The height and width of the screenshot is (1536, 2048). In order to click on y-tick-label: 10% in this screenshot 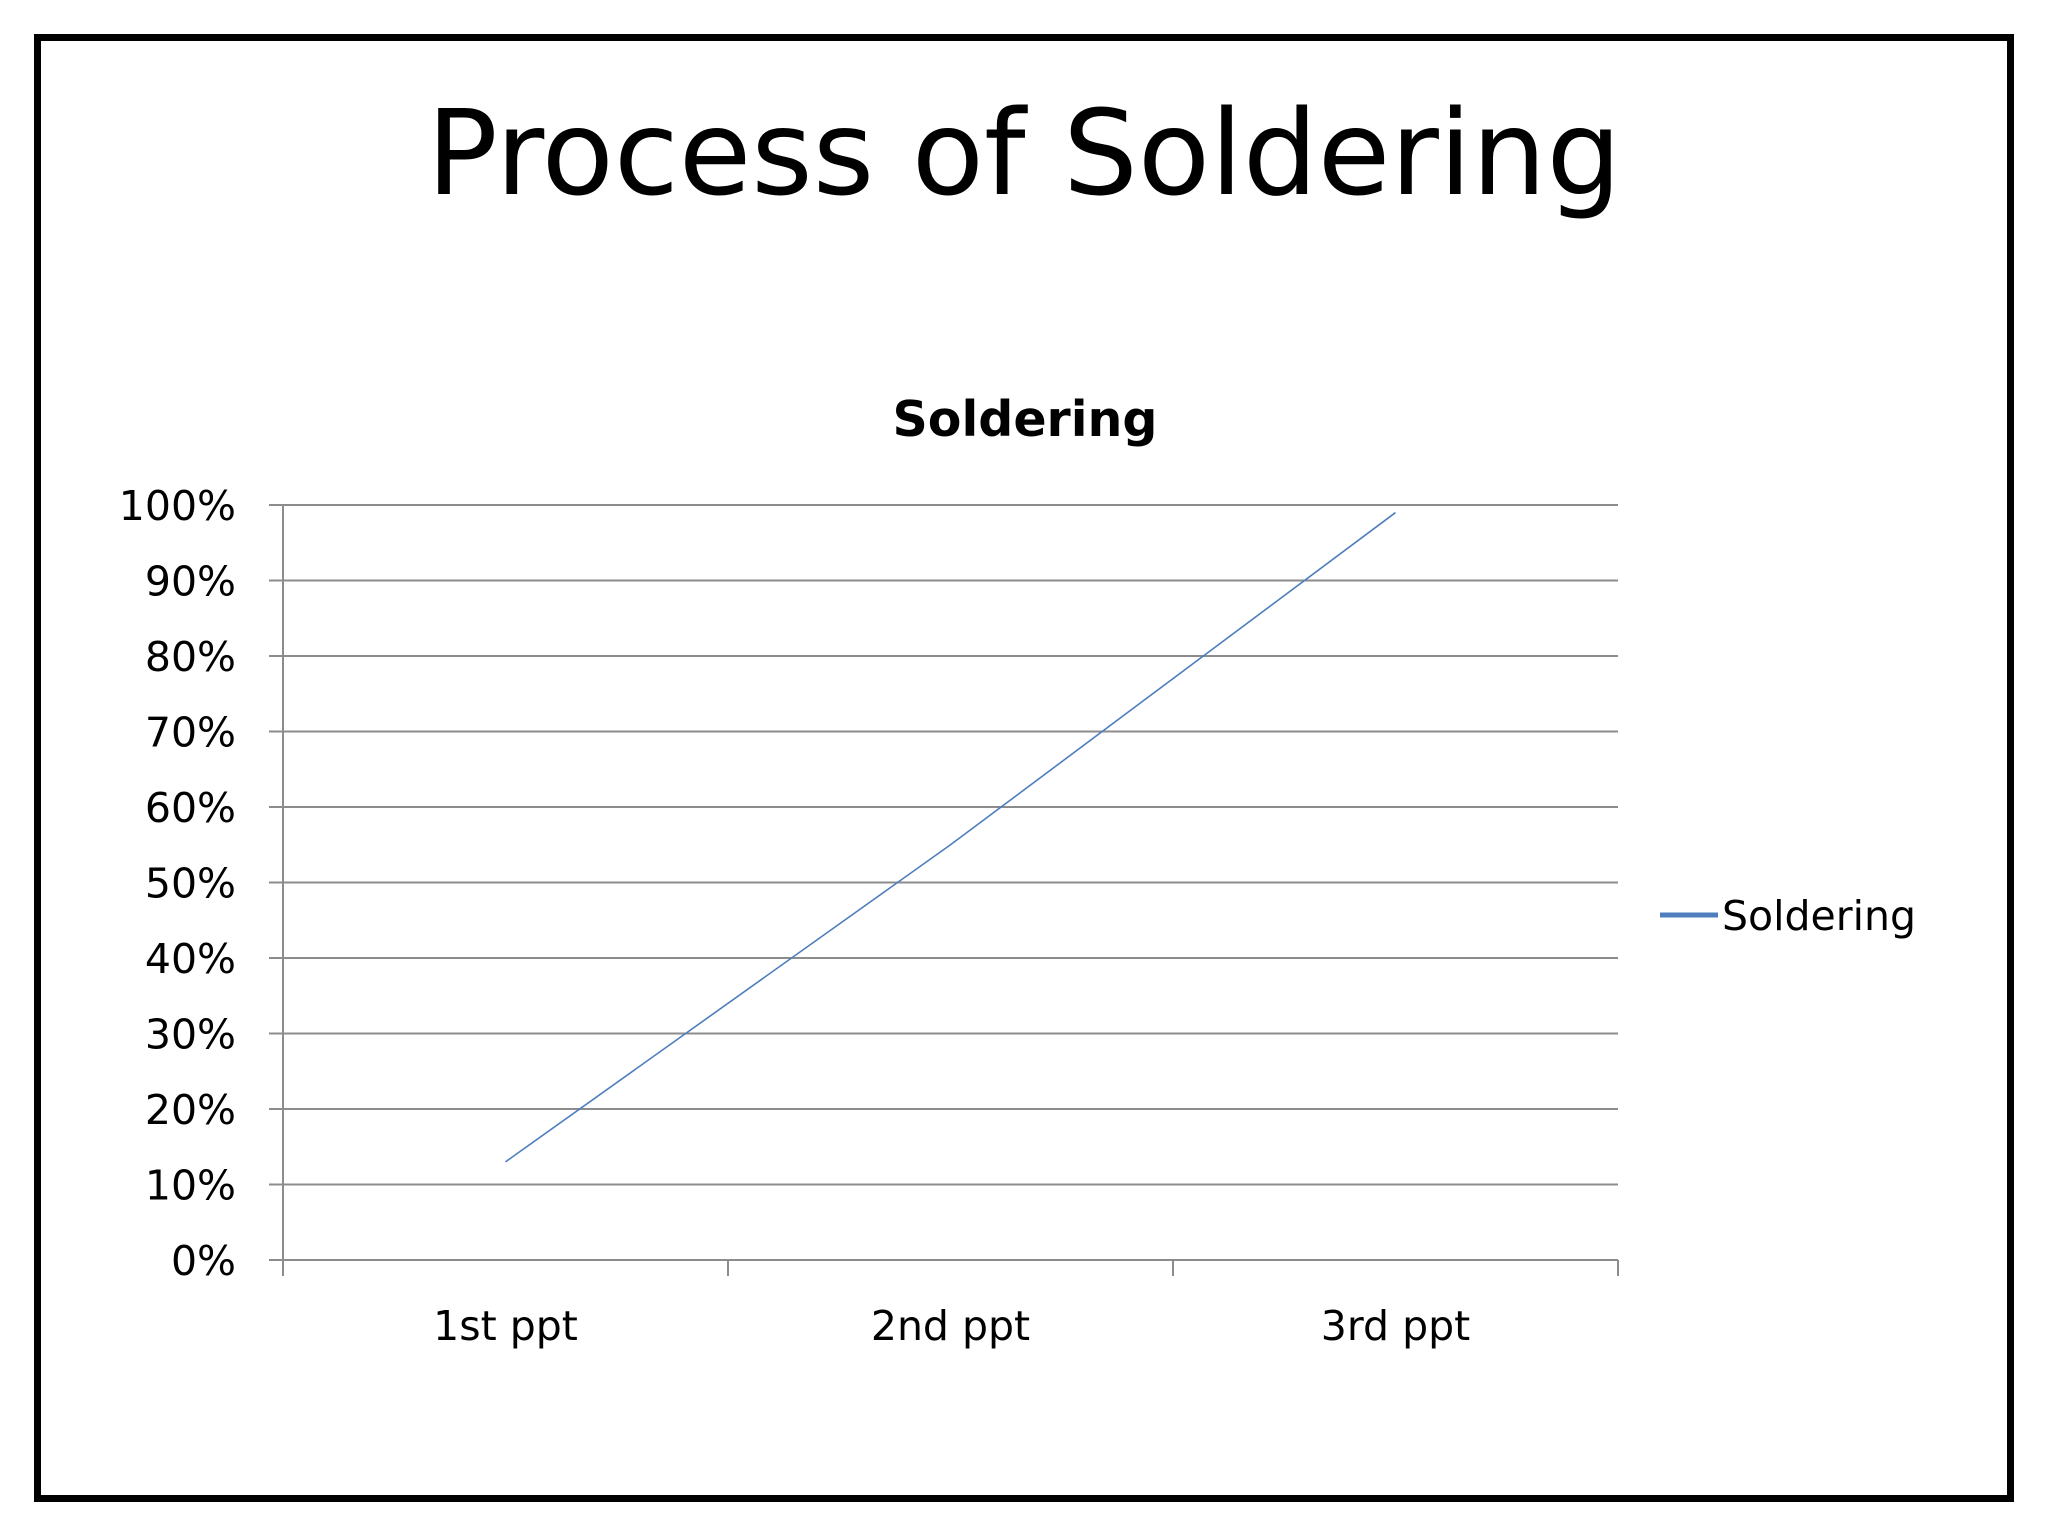, I will do `click(190, 1186)`.